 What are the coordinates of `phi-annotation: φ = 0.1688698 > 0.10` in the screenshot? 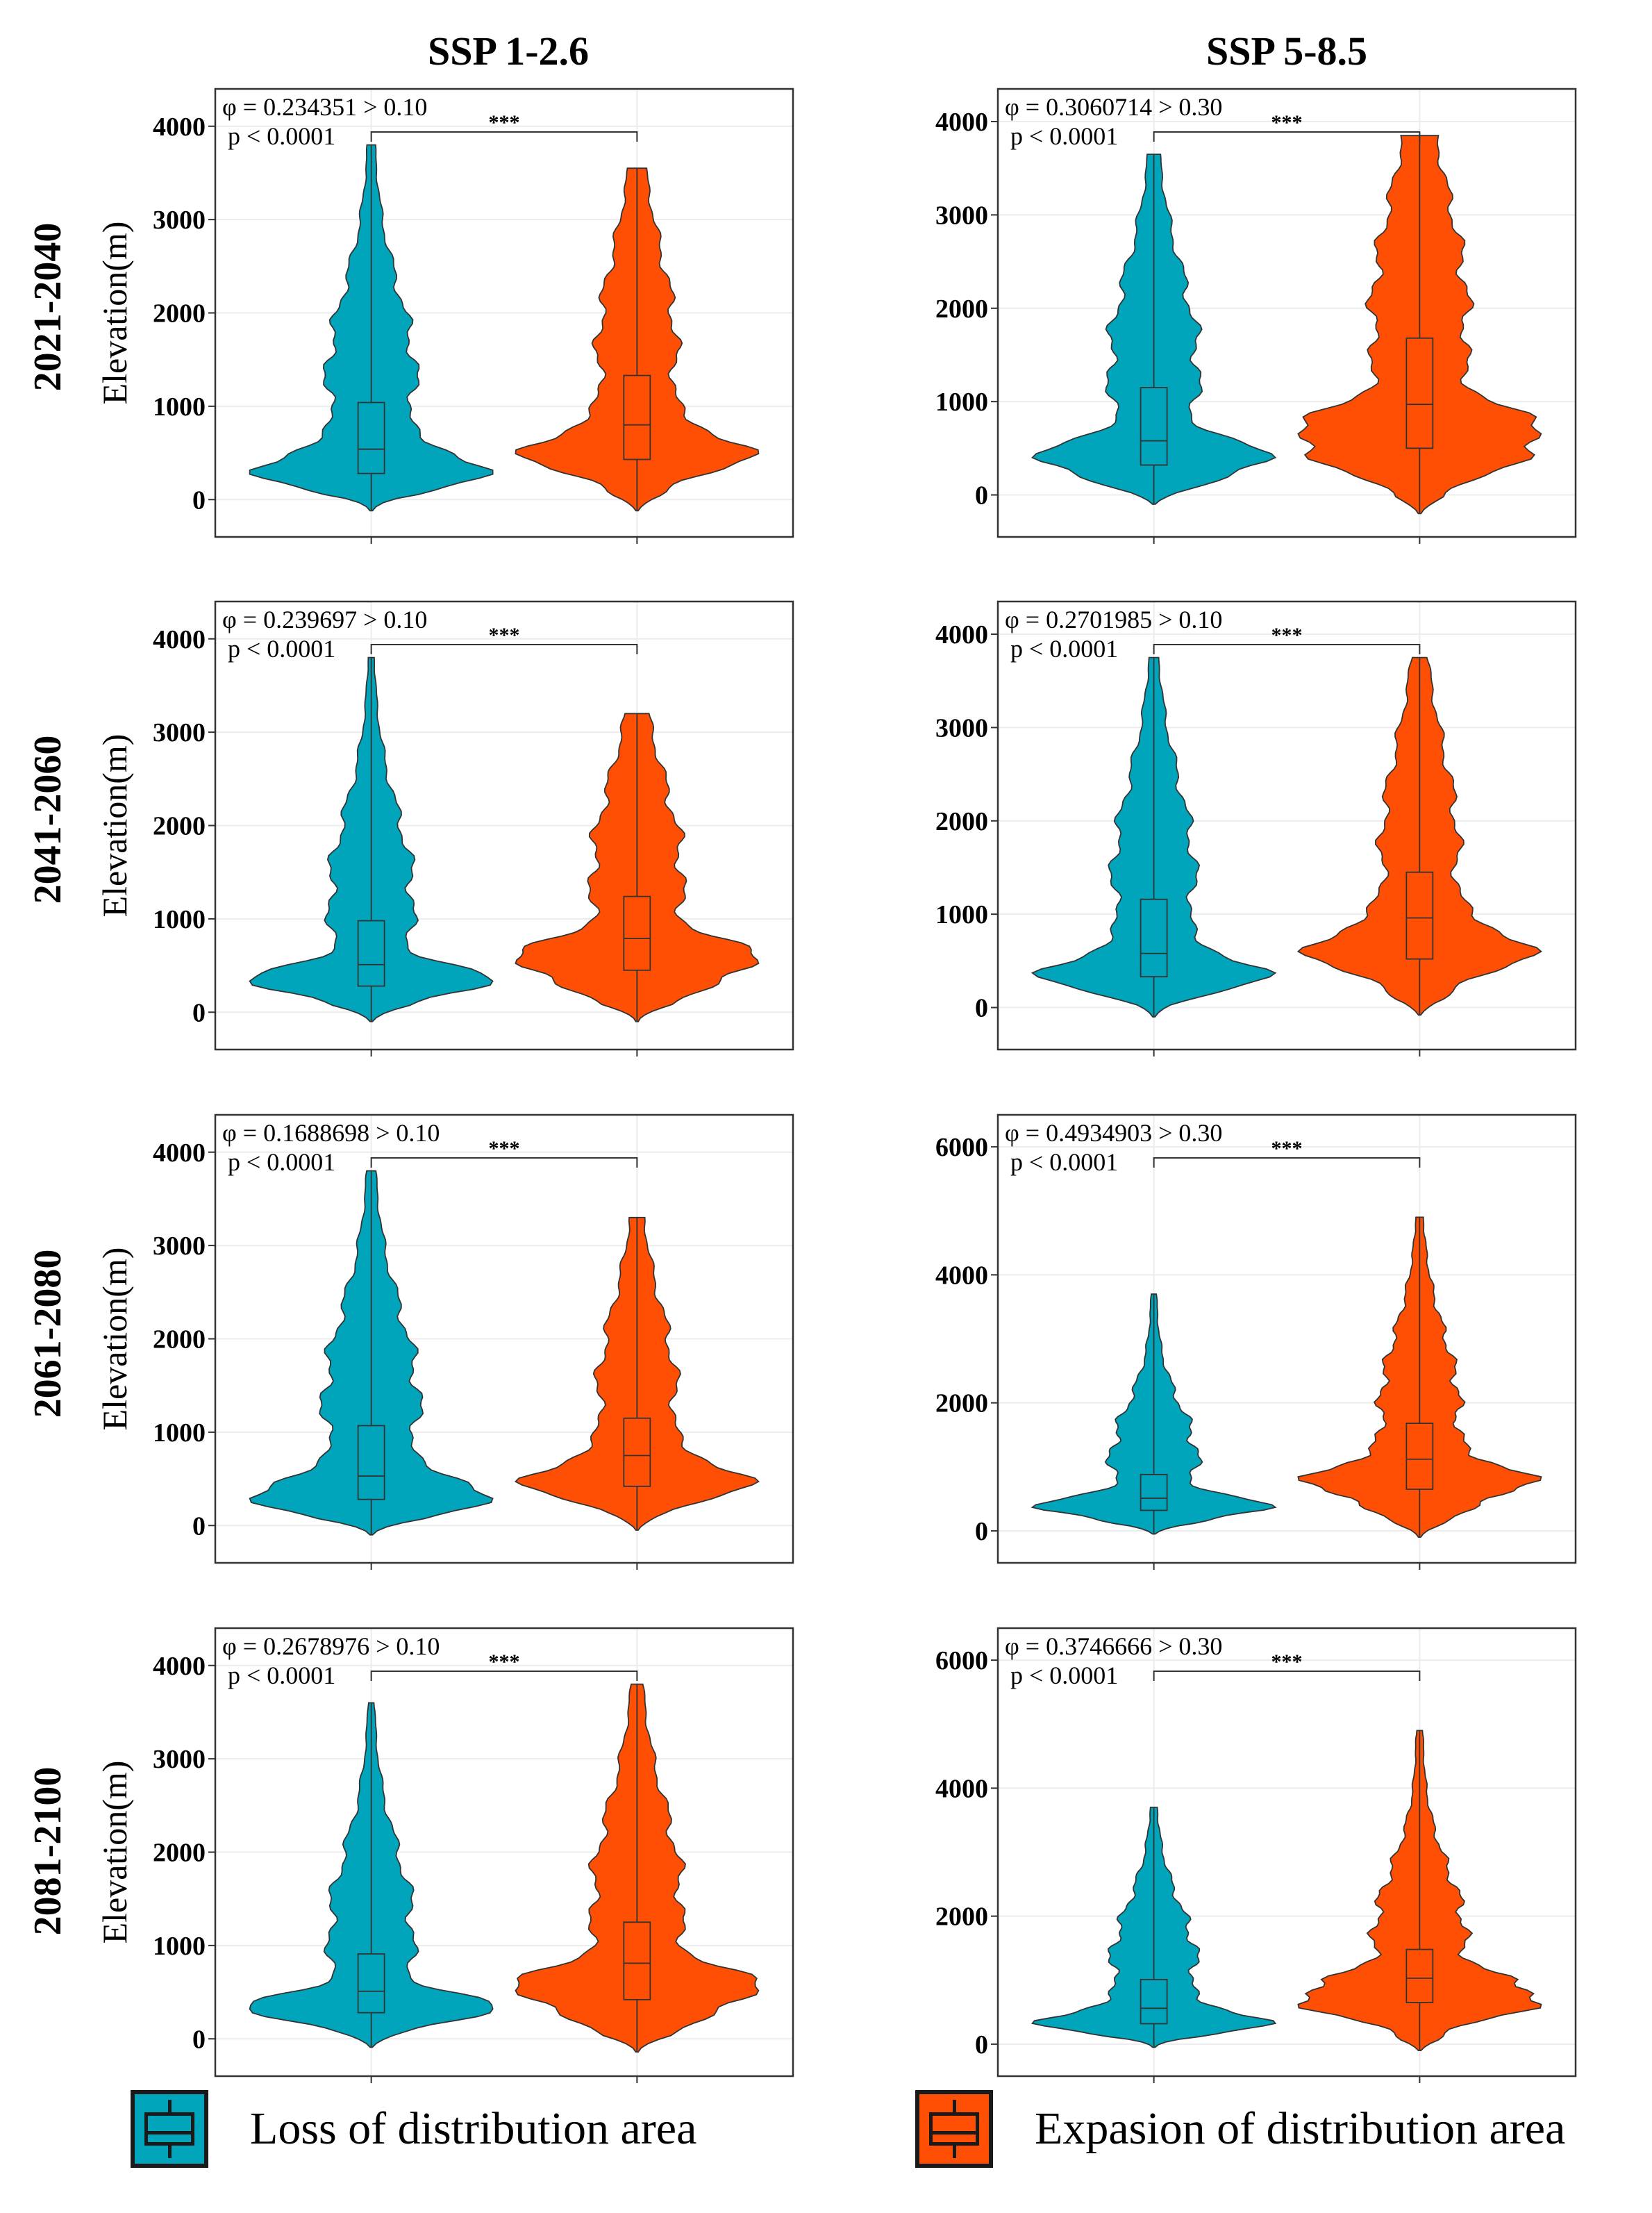 It's located at (331, 1133).